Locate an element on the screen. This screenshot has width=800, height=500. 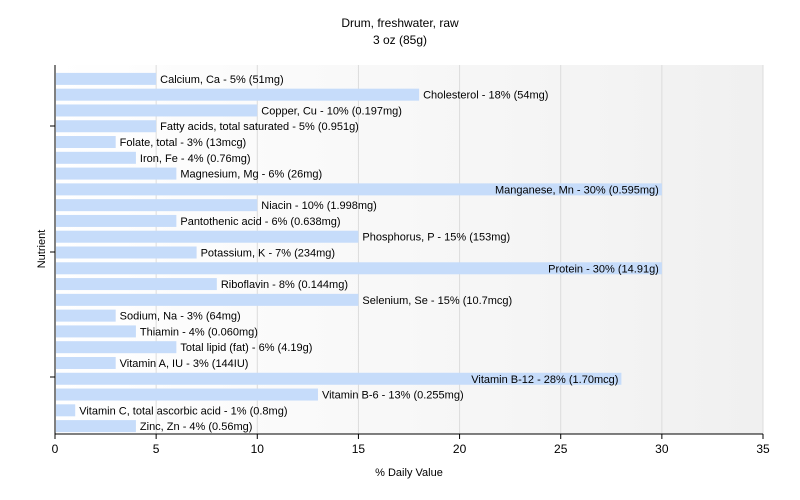
bar-label: Zinc, Zn - 4% (0.56mg) is located at coordinates (196, 427).